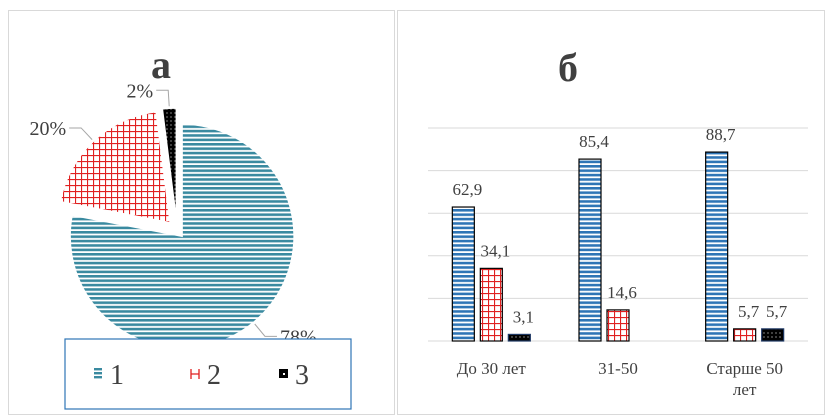 The height and width of the screenshot is (420, 833). Describe the element at coordinates (467, 189) in the screenshot. I see `bar-label-1-1: 62,9` at that location.